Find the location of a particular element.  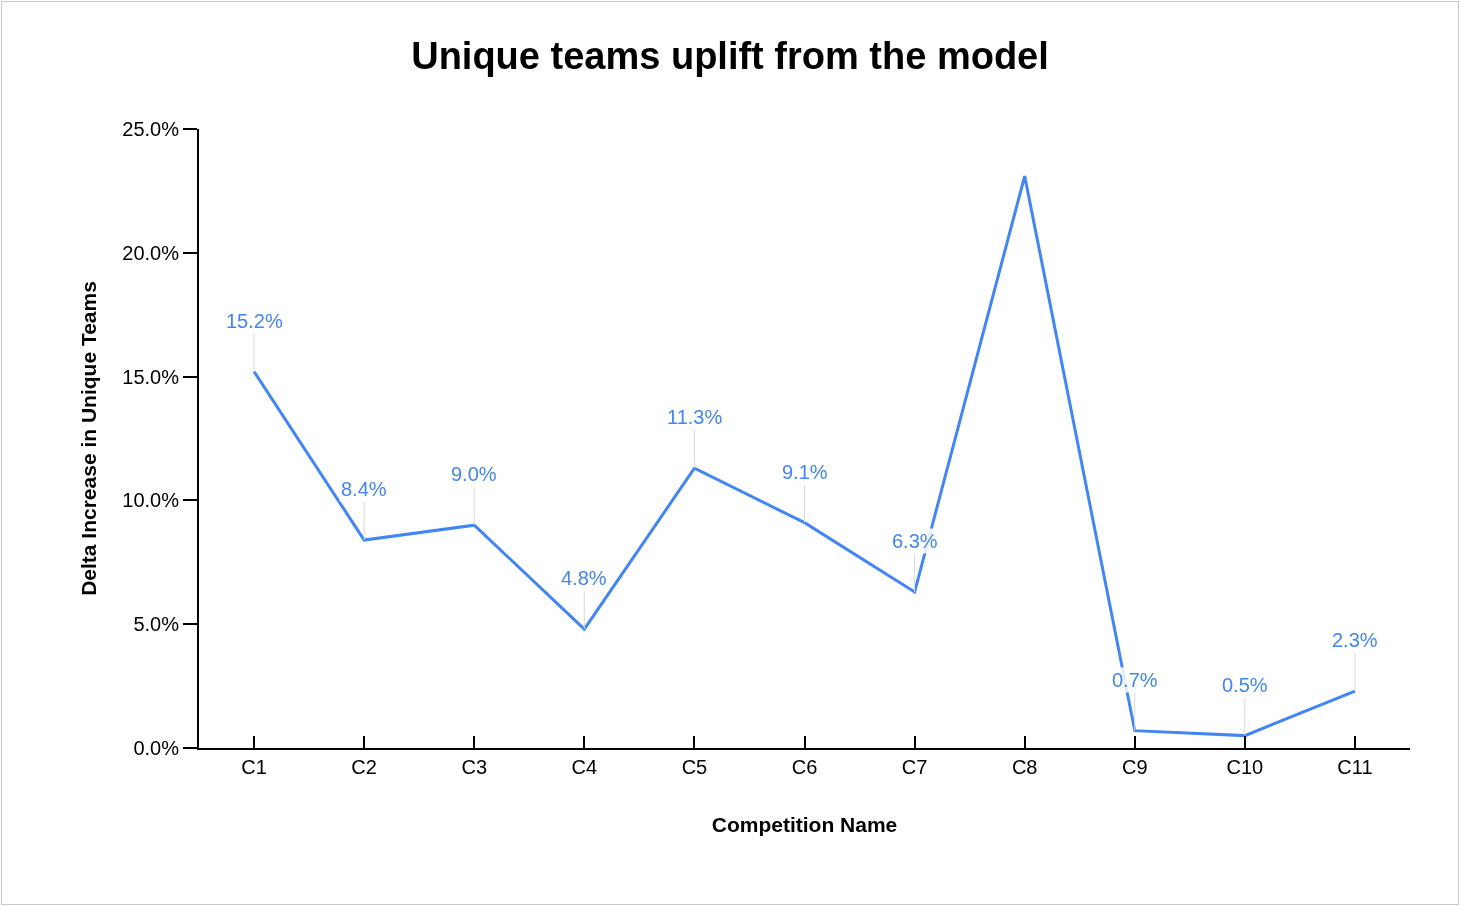

y-tick-label: 10.0% is located at coordinates (151, 500).